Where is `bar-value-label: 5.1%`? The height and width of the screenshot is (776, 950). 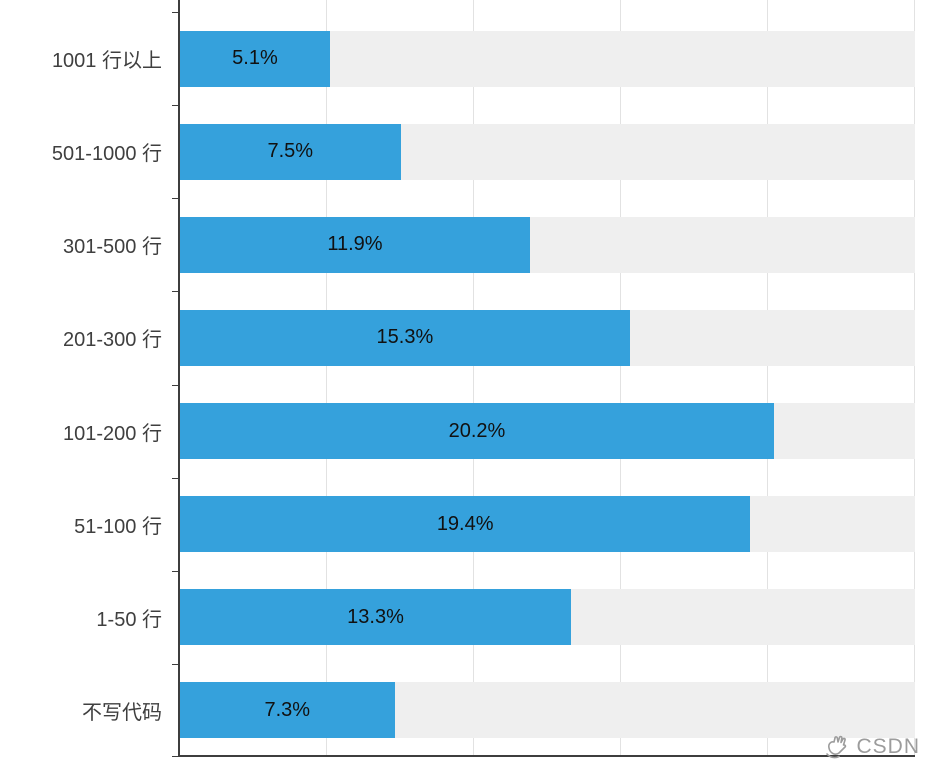 bar-value-label: 5.1% is located at coordinates (255, 58).